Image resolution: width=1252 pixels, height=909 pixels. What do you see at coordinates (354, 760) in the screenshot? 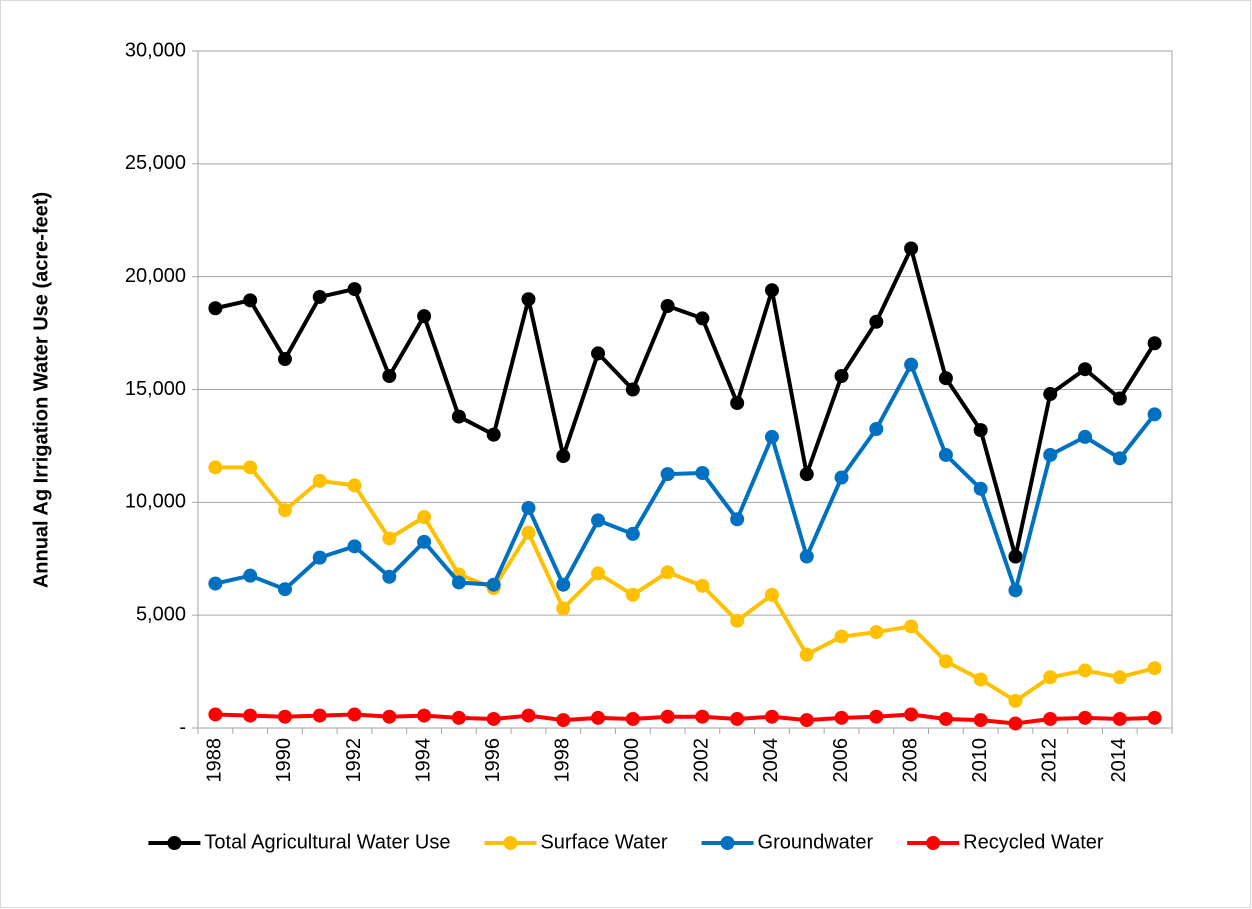
I see `x-tick-label: 1992` at bounding box center [354, 760].